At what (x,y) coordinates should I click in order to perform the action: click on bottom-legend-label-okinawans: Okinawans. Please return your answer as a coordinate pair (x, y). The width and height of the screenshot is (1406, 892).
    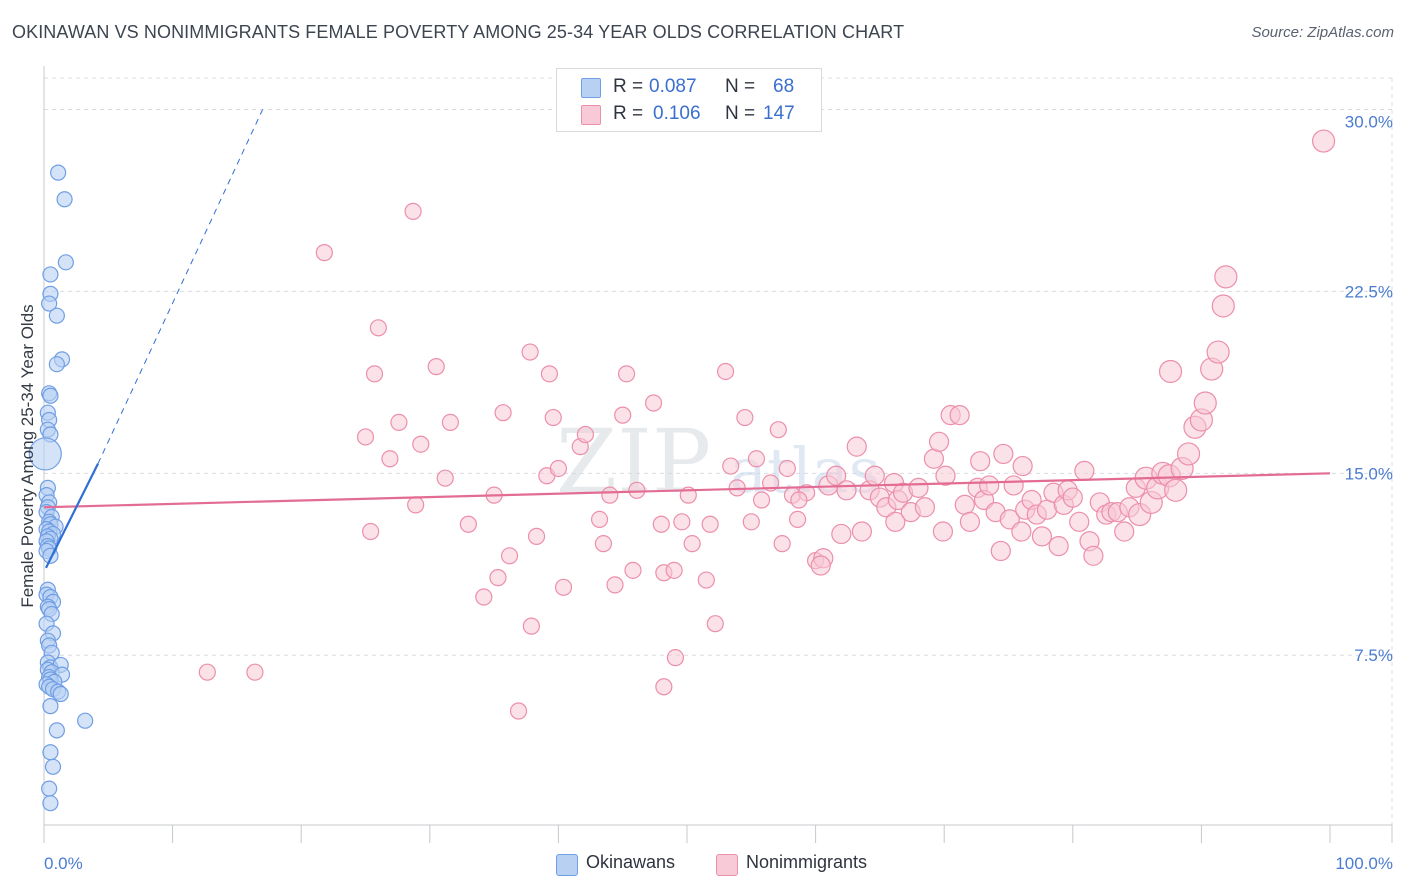
    Looking at the image, I should click on (631, 862).